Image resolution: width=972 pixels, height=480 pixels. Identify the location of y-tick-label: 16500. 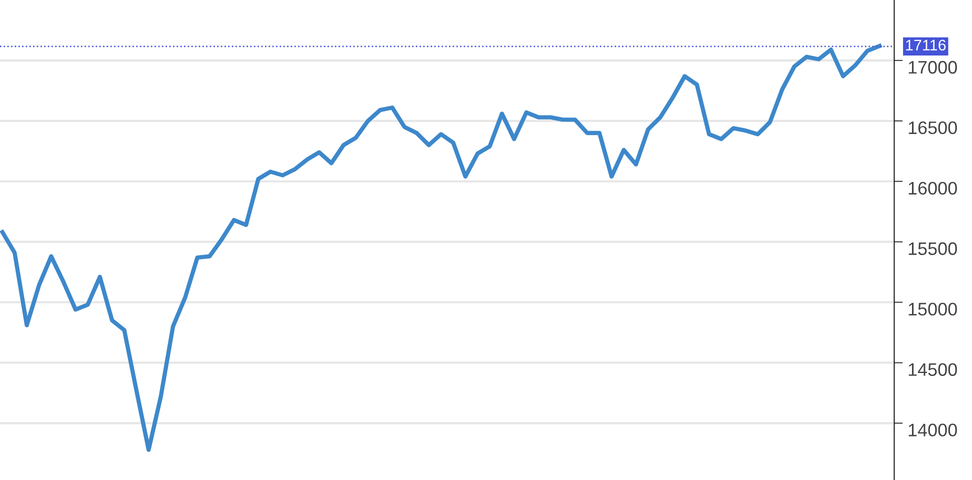
(932, 127).